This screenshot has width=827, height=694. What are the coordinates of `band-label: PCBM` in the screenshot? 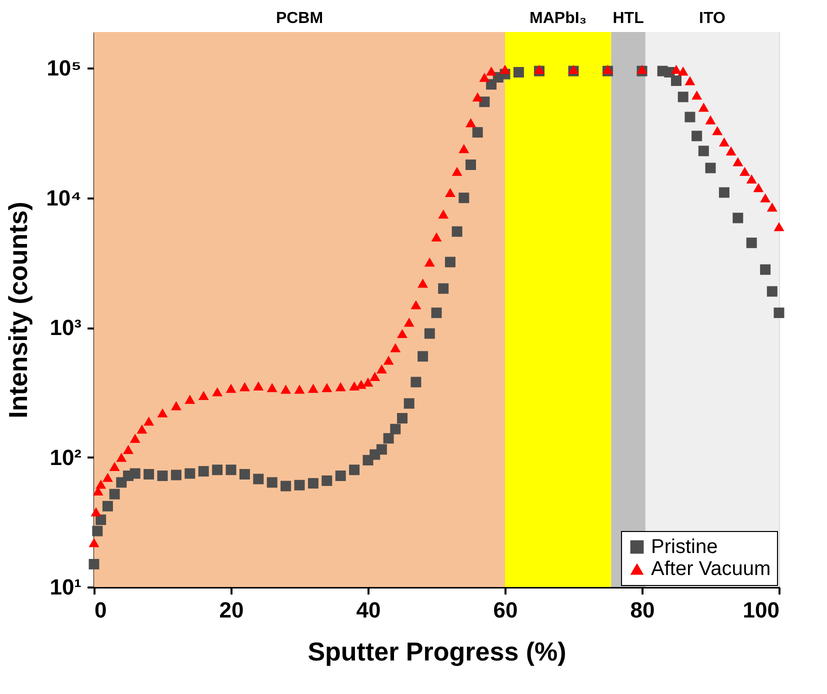 It's located at (300, 18).